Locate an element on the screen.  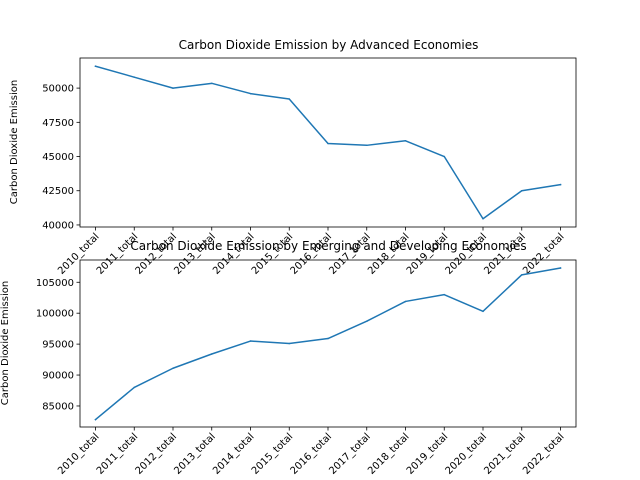
y-tick-label: 105000 is located at coordinates (55, 283).